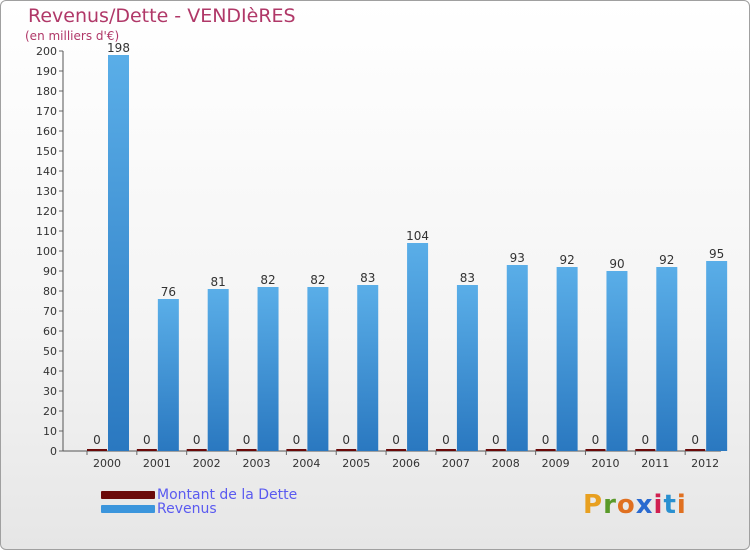 The height and width of the screenshot is (550, 750). I want to click on y-tick-label: 200, so click(46, 51).